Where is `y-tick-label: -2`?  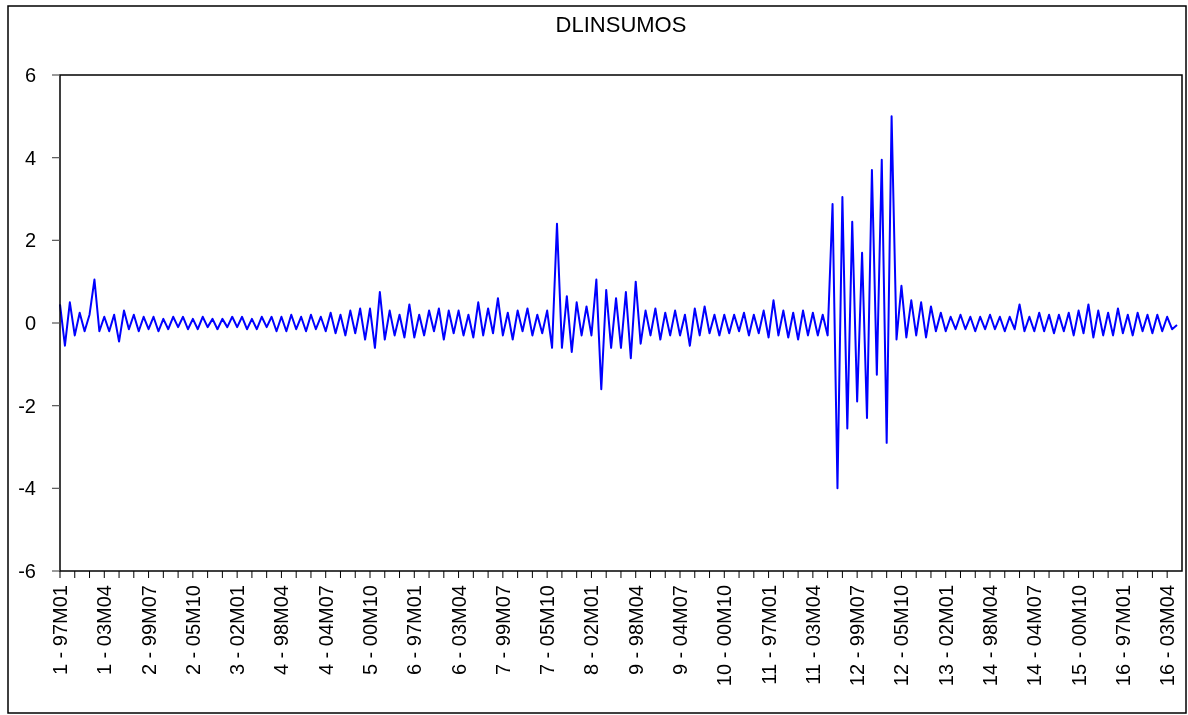 y-tick-label: -2 is located at coordinates (27, 405).